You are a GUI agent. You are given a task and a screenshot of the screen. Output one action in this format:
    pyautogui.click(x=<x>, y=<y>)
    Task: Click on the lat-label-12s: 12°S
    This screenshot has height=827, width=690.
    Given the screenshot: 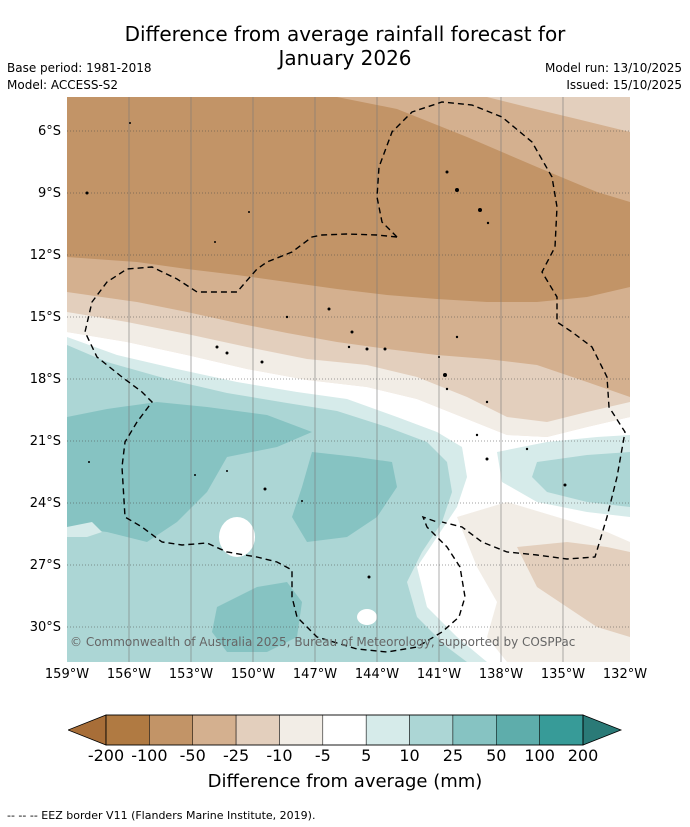 What is the action you would take?
    pyautogui.click(x=45, y=255)
    